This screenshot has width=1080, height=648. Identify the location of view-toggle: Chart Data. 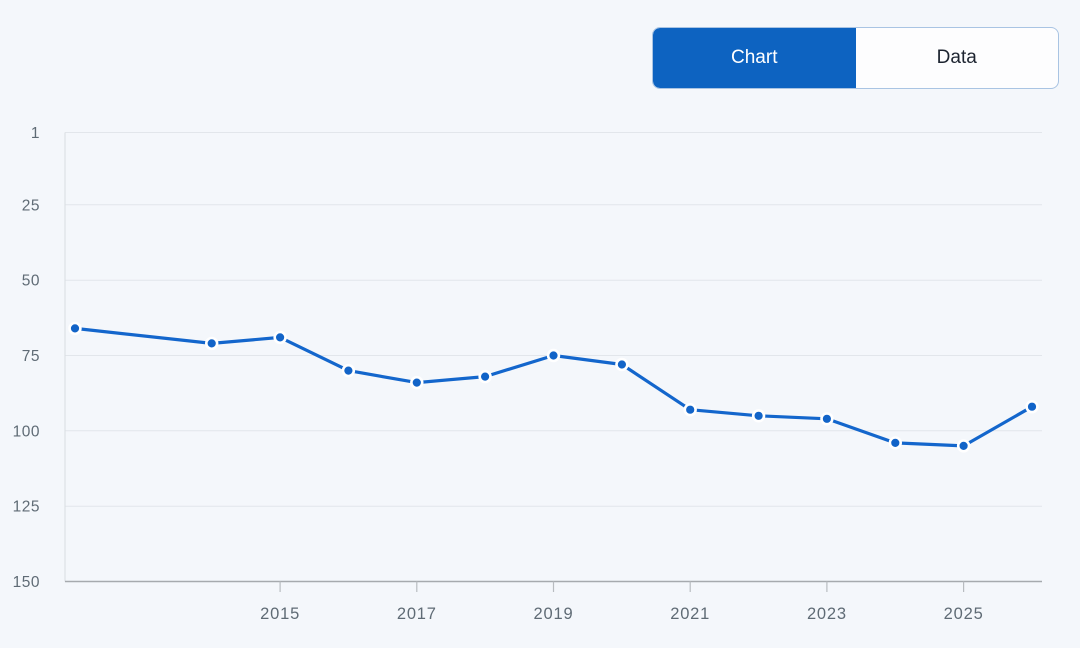
(855, 58).